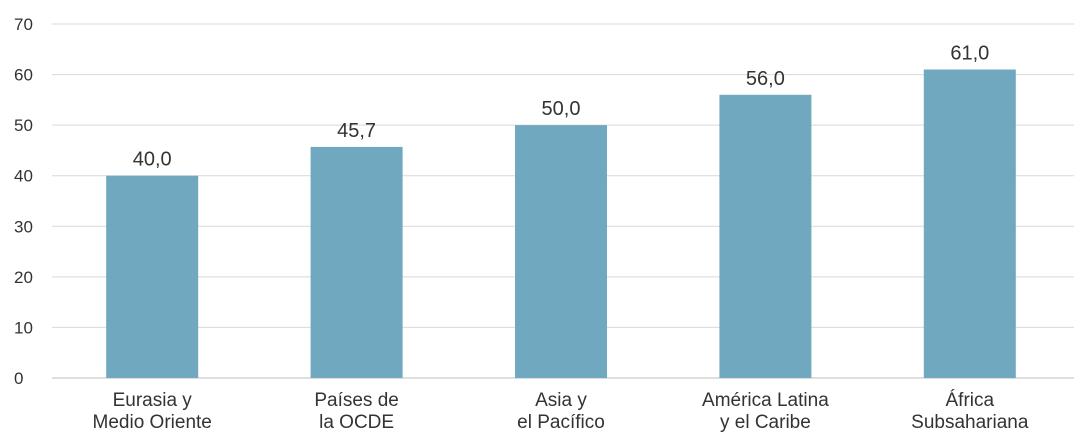 The image size is (1082, 434). I want to click on y-tick-label: 50, so click(23, 125).